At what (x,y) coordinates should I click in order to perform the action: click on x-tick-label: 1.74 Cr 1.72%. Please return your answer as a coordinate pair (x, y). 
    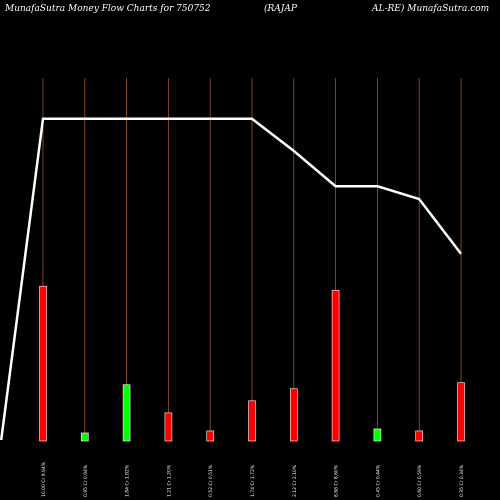
    Looking at the image, I should click on (253, 480).